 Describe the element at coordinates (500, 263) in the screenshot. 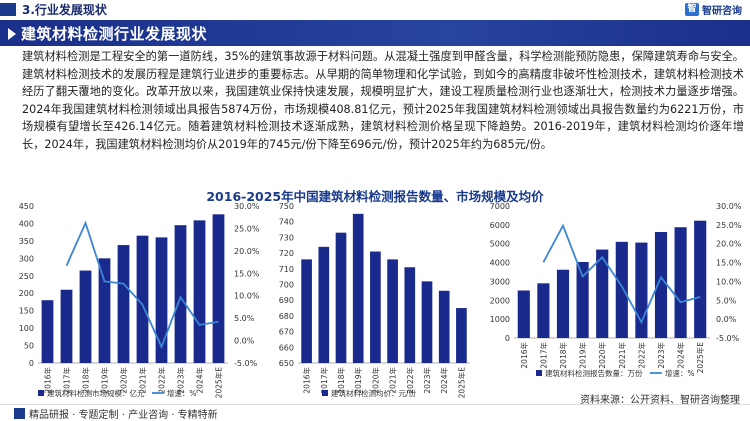

I see `y-tick-label: 4000` at that location.